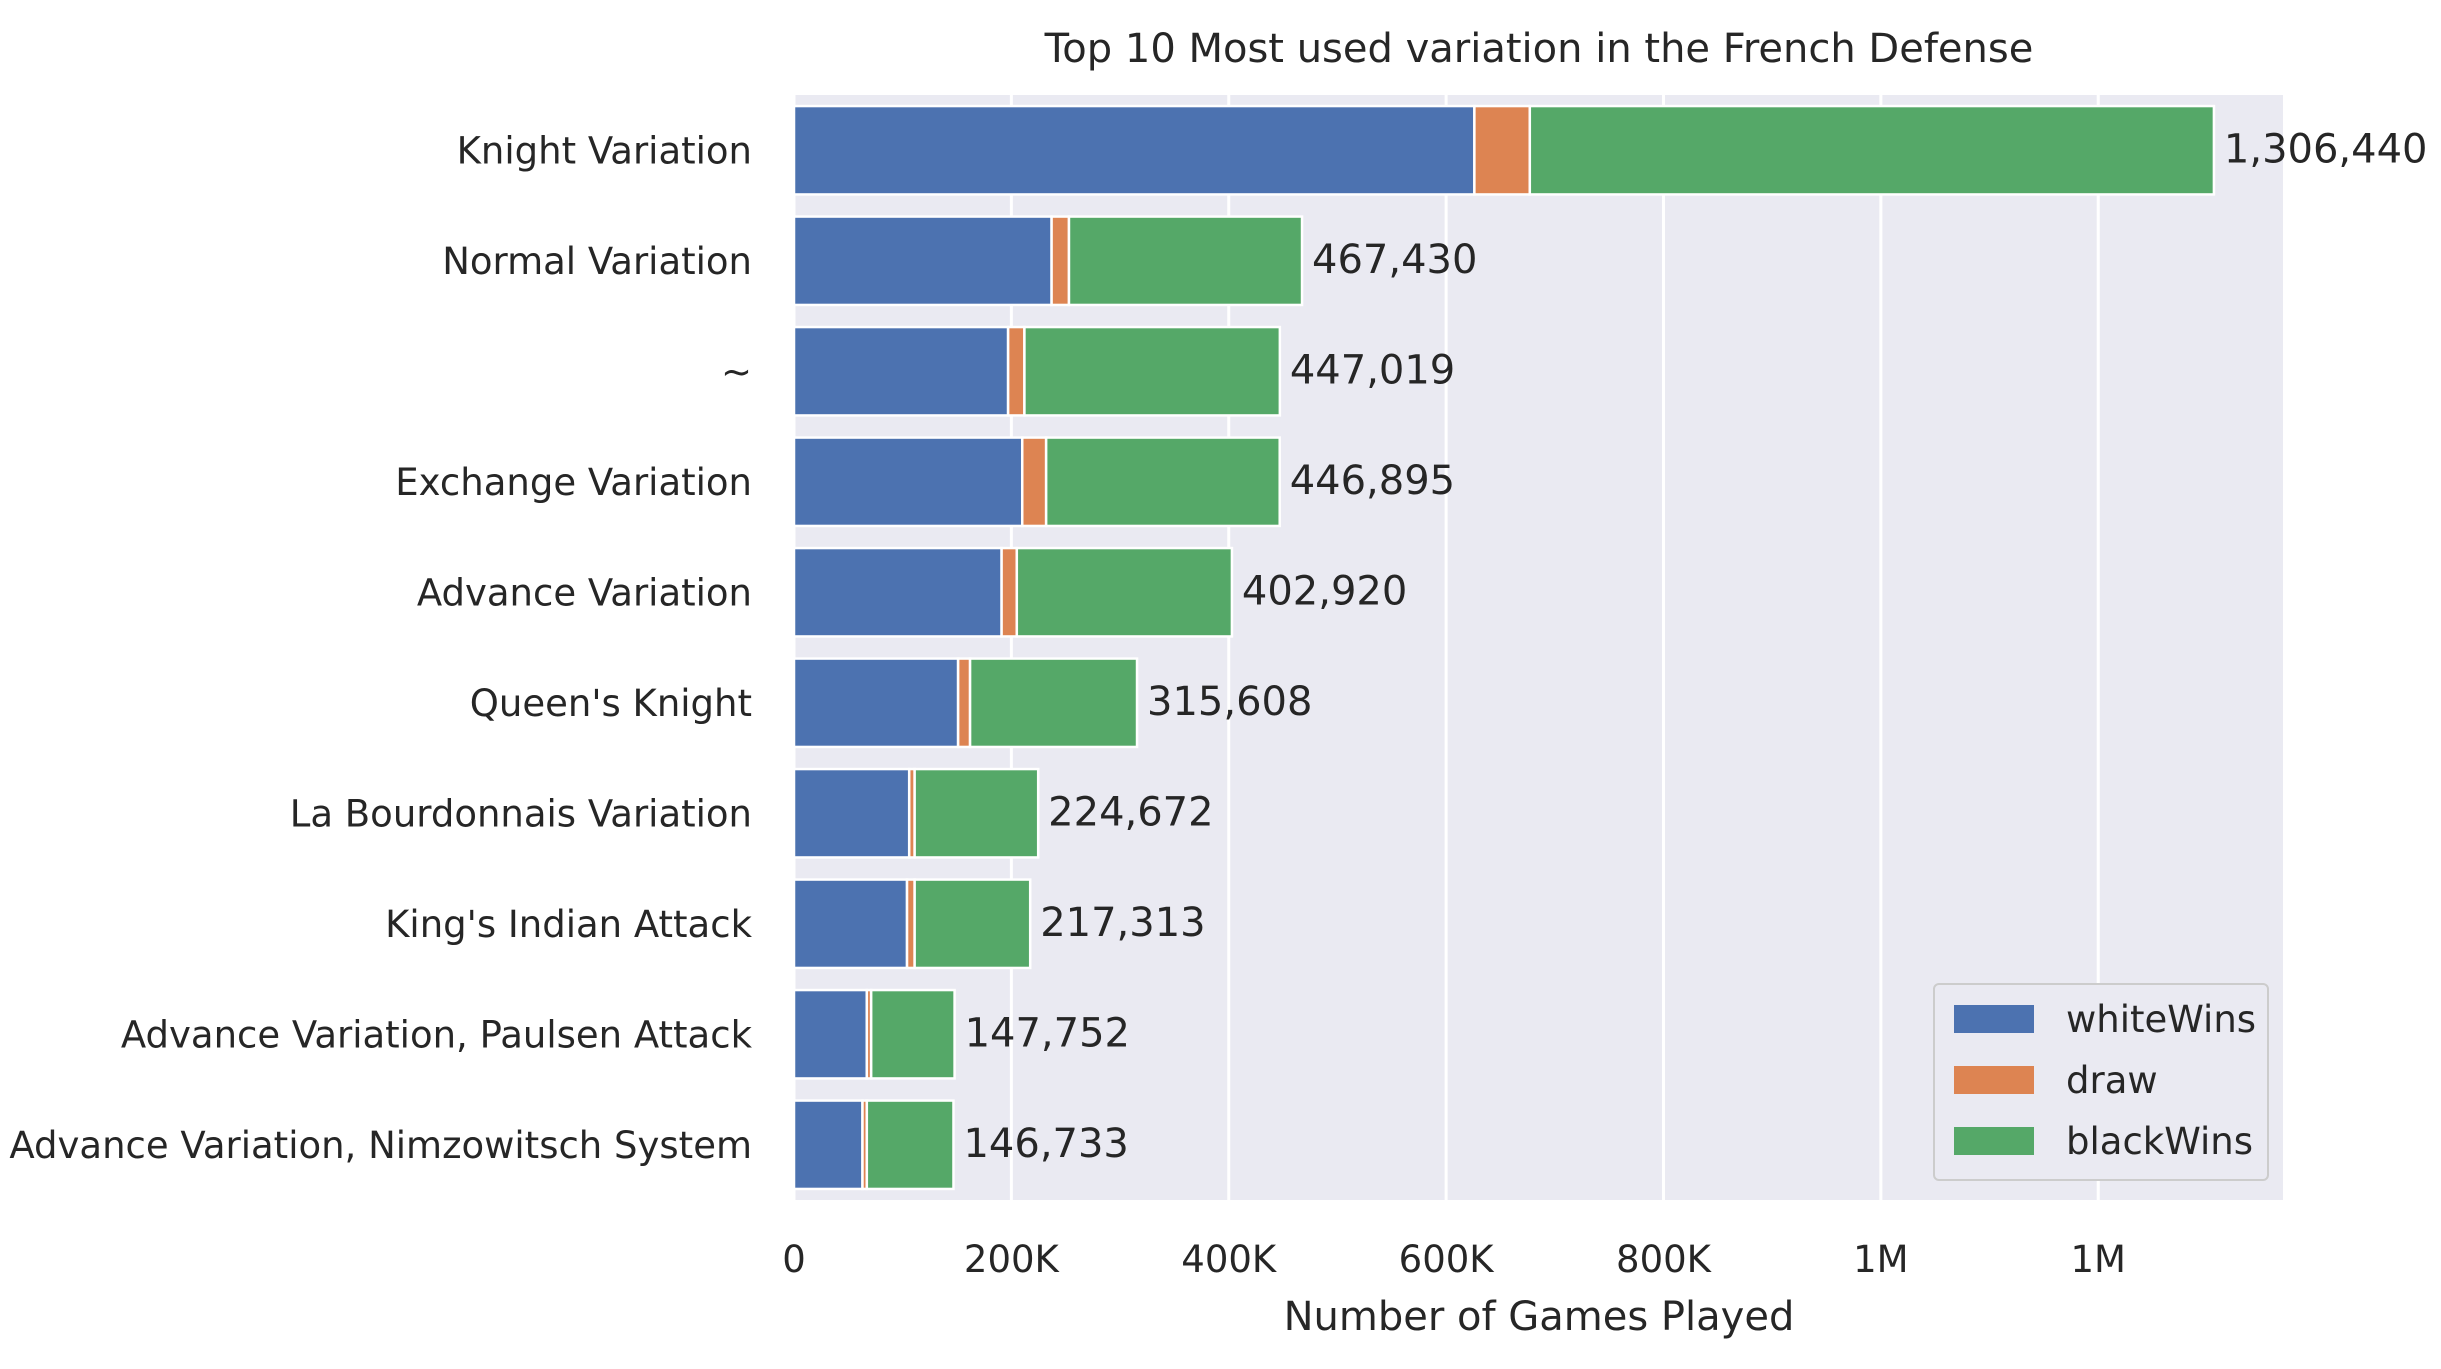 This screenshot has height=1369, width=2441. What do you see at coordinates (521, 813) in the screenshot?
I see `y-tick-label: La Bourdonnais Variation` at bounding box center [521, 813].